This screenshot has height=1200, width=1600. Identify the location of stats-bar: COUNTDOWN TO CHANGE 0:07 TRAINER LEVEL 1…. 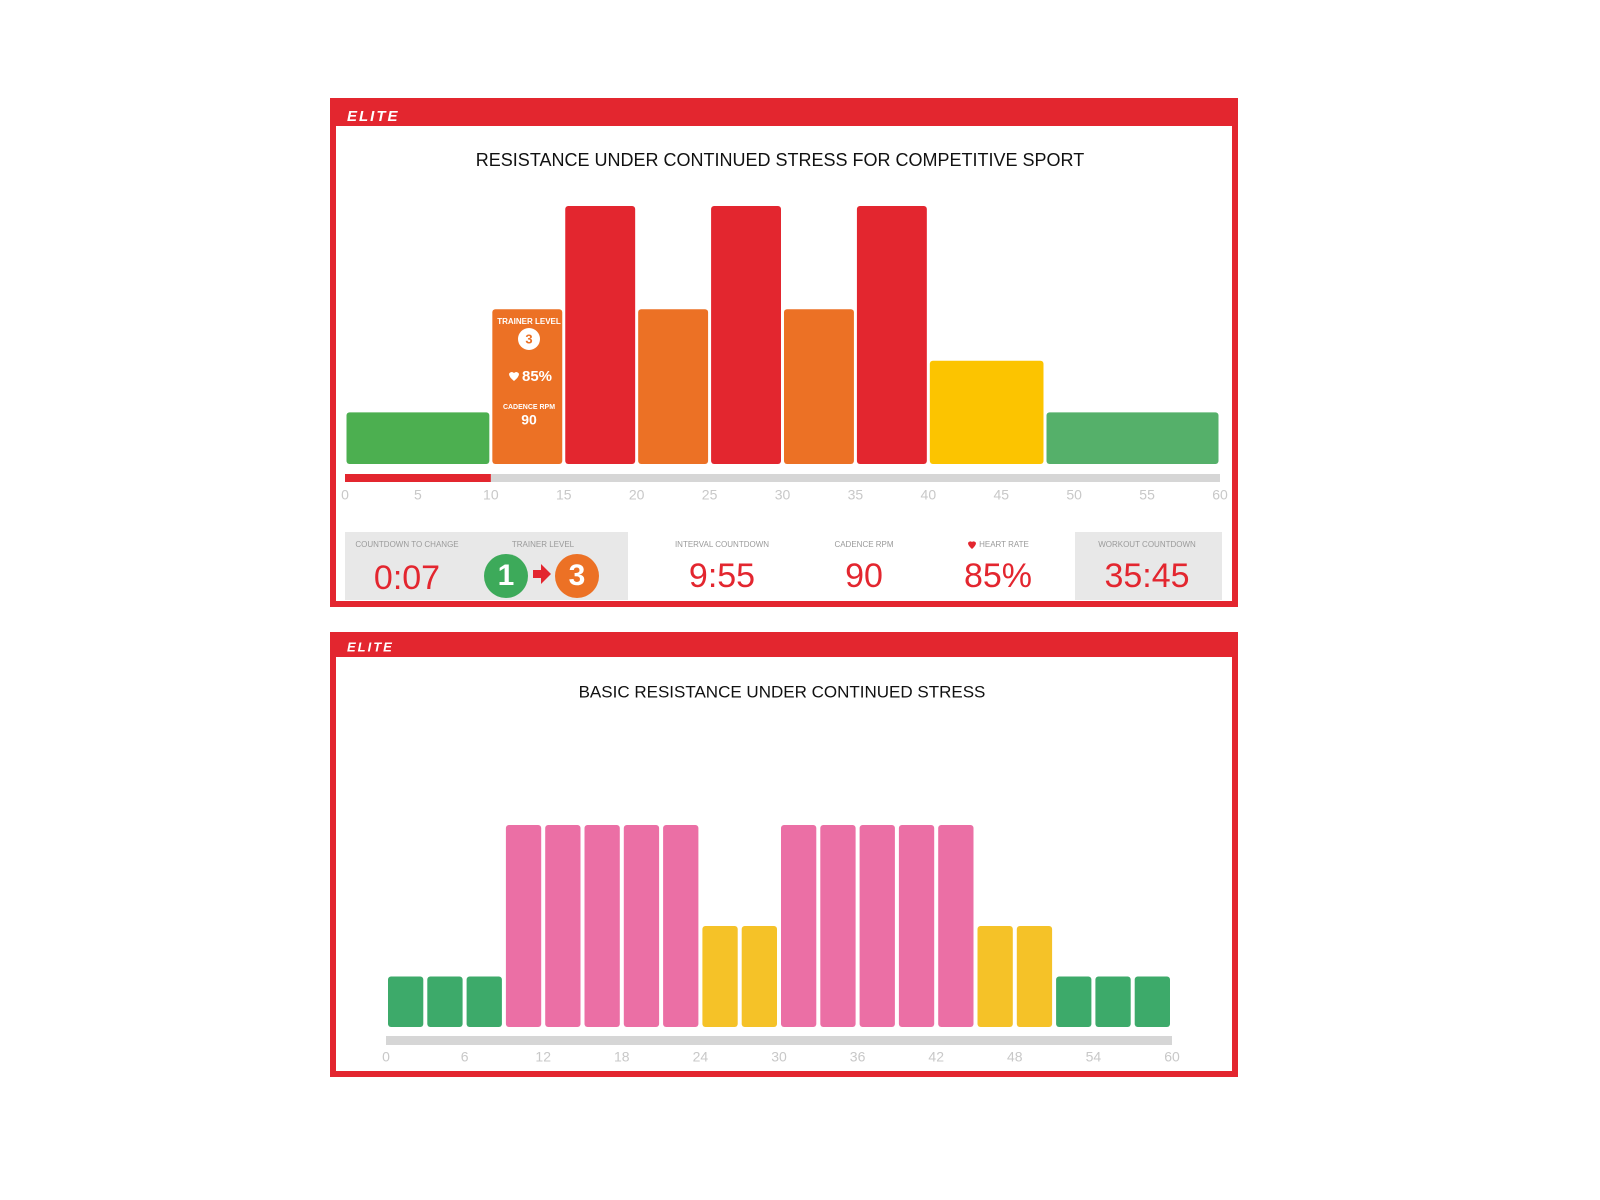
(783, 566).